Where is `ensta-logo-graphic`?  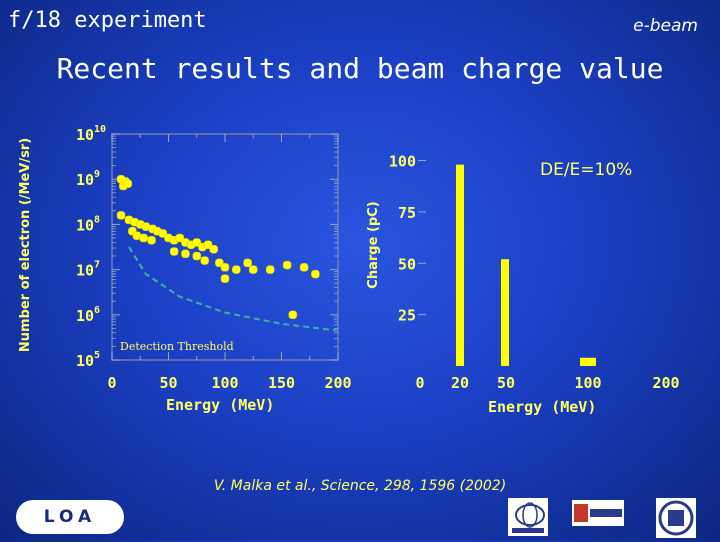
ensta-logo-graphic is located at coordinates (528, 517).